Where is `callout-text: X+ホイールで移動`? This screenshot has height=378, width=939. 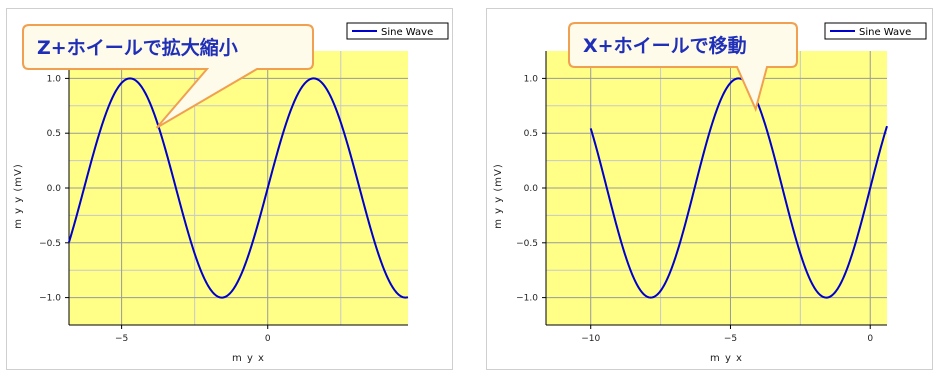 callout-text: X+ホイールで移動 is located at coordinates (665, 45).